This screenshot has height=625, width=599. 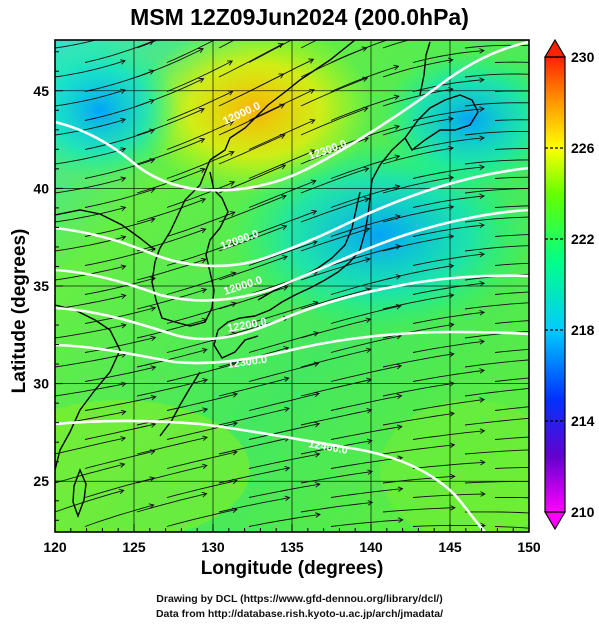 I want to click on x-tick-label: 150, so click(x=529, y=547).